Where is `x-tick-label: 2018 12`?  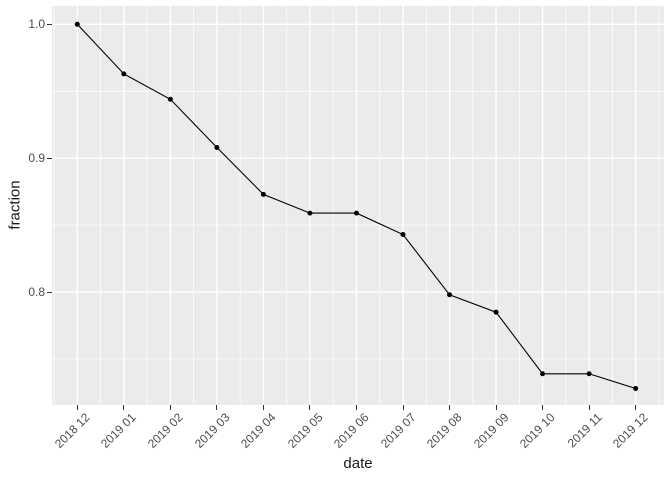
x-tick-label: 2018 12 is located at coordinates (72, 430).